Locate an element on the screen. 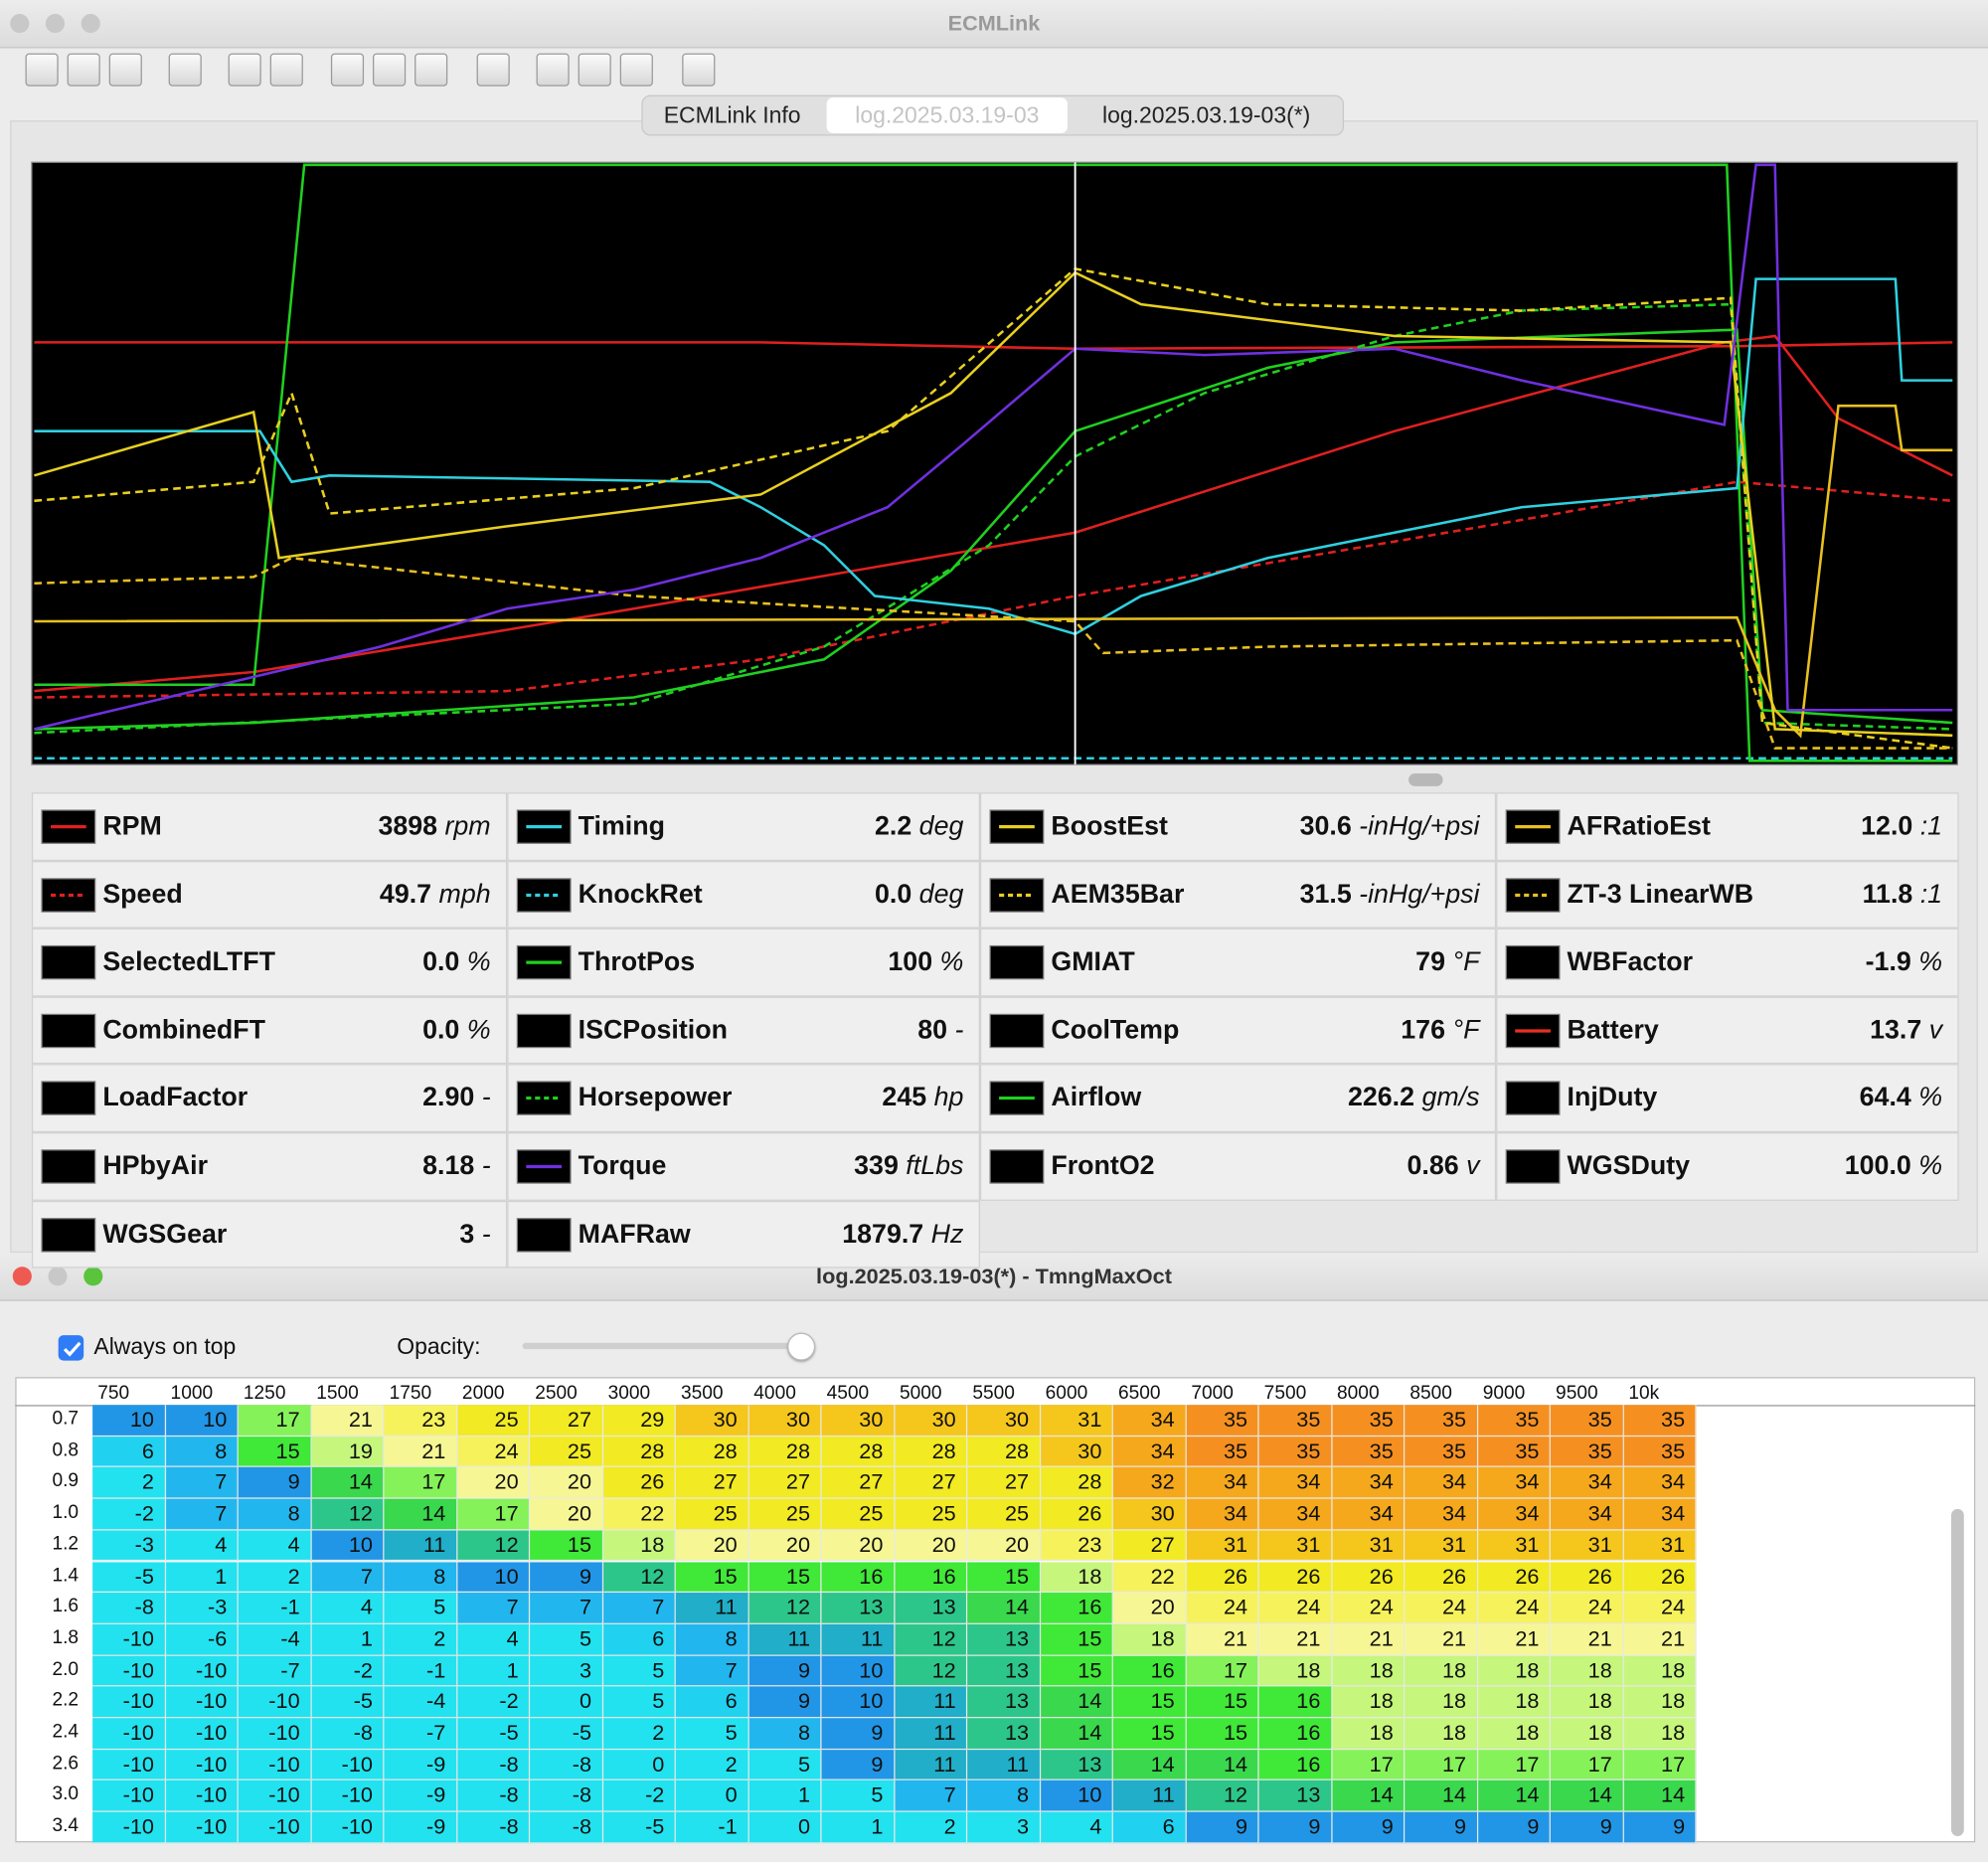 This screenshot has height=1862, width=1988. table-cell: -3 is located at coordinates (202, 1608).